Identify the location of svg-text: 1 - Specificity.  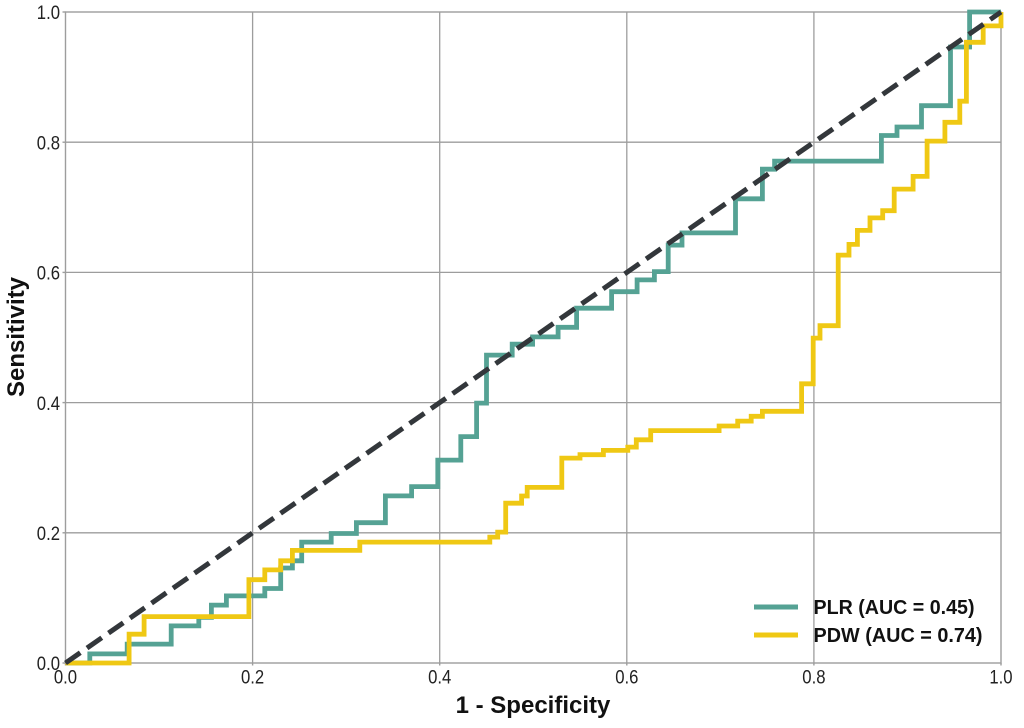
(533, 705).